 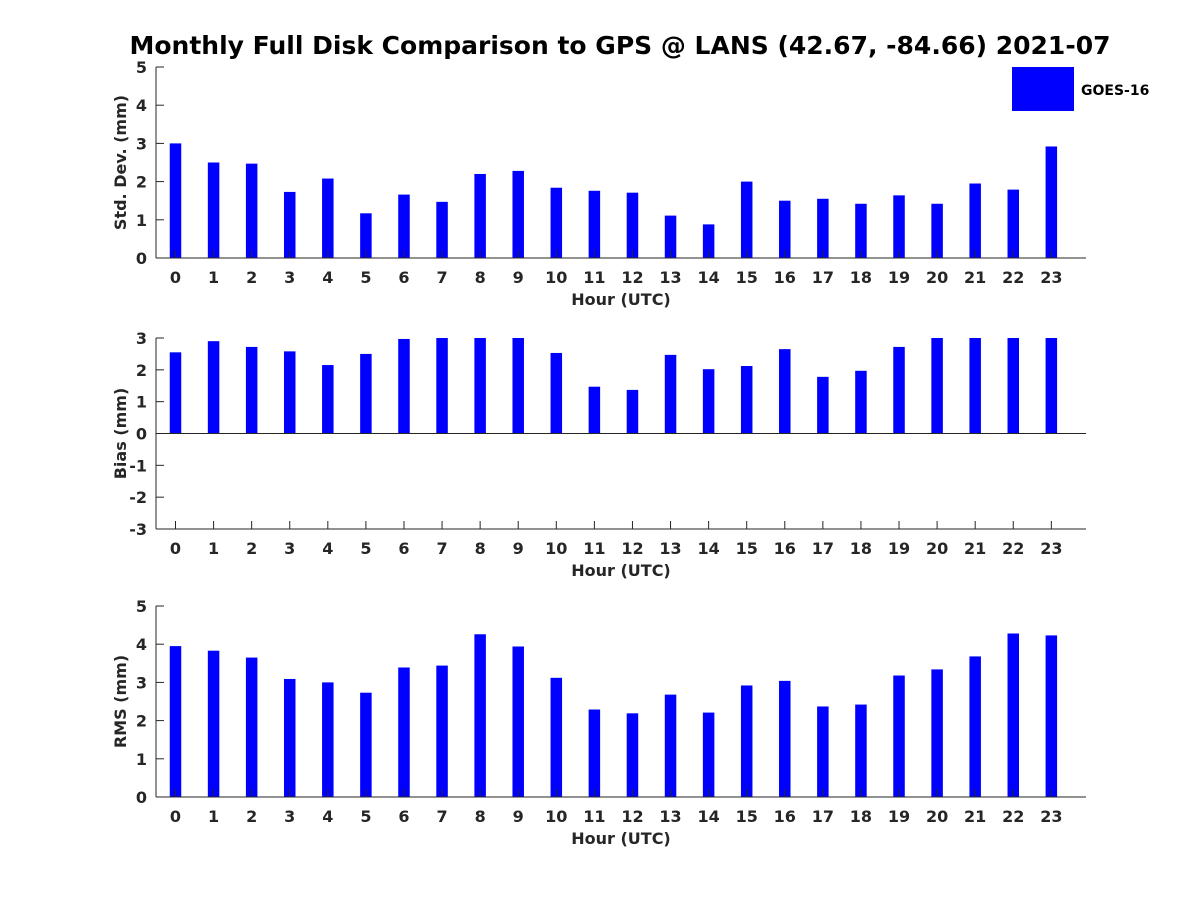 I want to click on x-axis-label: Hour (UTC), so click(x=621, y=299).